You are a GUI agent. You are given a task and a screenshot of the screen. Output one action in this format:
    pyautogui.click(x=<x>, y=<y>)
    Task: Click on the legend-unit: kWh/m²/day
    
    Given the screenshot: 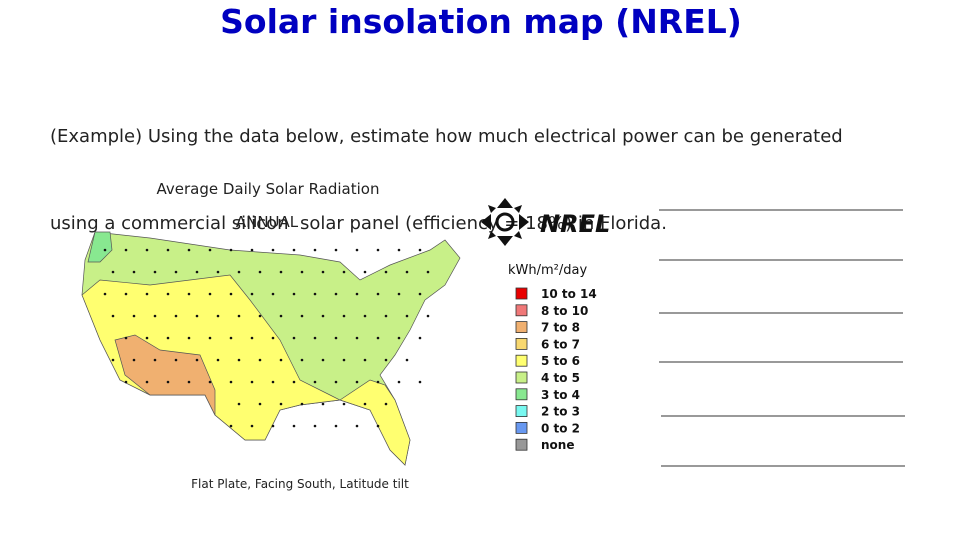 What is the action you would take?
    pyautogui.click(x=547, y=270)
    